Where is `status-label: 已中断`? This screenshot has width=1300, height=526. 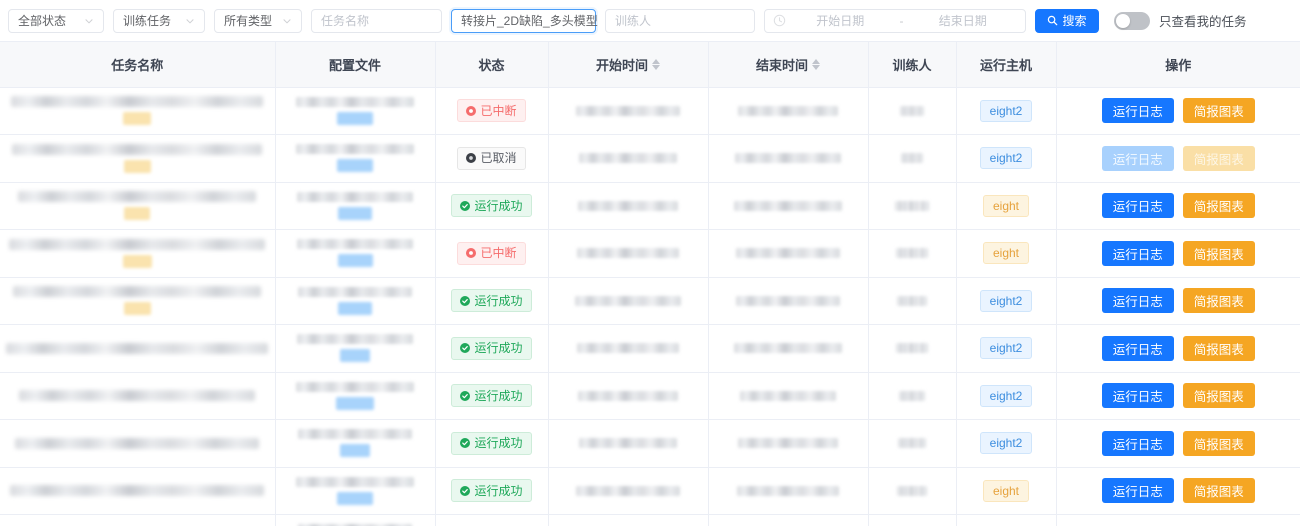
status-label: 已中断 is located at coordinates (498, 110).